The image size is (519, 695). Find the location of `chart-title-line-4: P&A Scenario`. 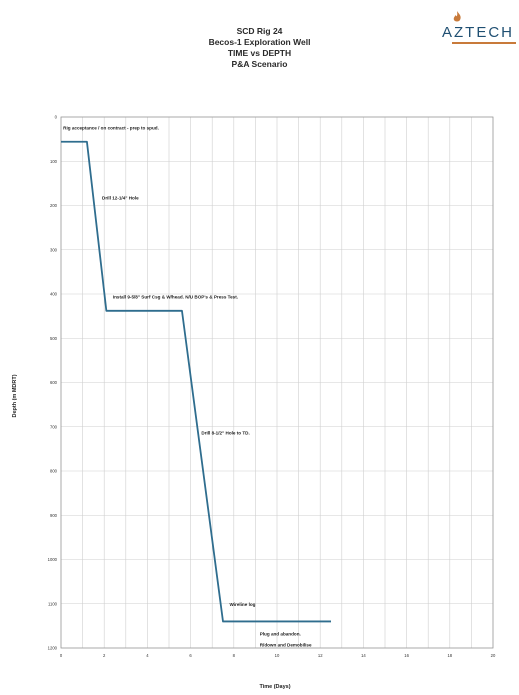

chart-title-line-4: P&A Scenario is located at coordinates (259, 64).